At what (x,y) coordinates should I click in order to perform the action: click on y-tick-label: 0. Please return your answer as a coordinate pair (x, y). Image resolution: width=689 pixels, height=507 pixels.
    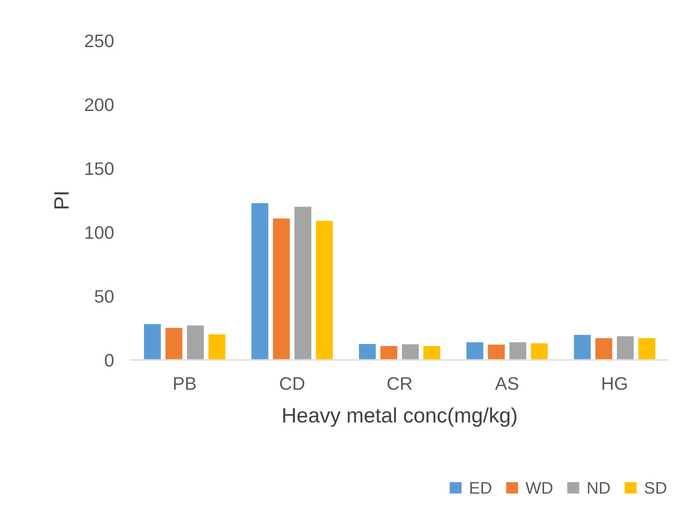
    Looking at the image, I should click on (109, 360).